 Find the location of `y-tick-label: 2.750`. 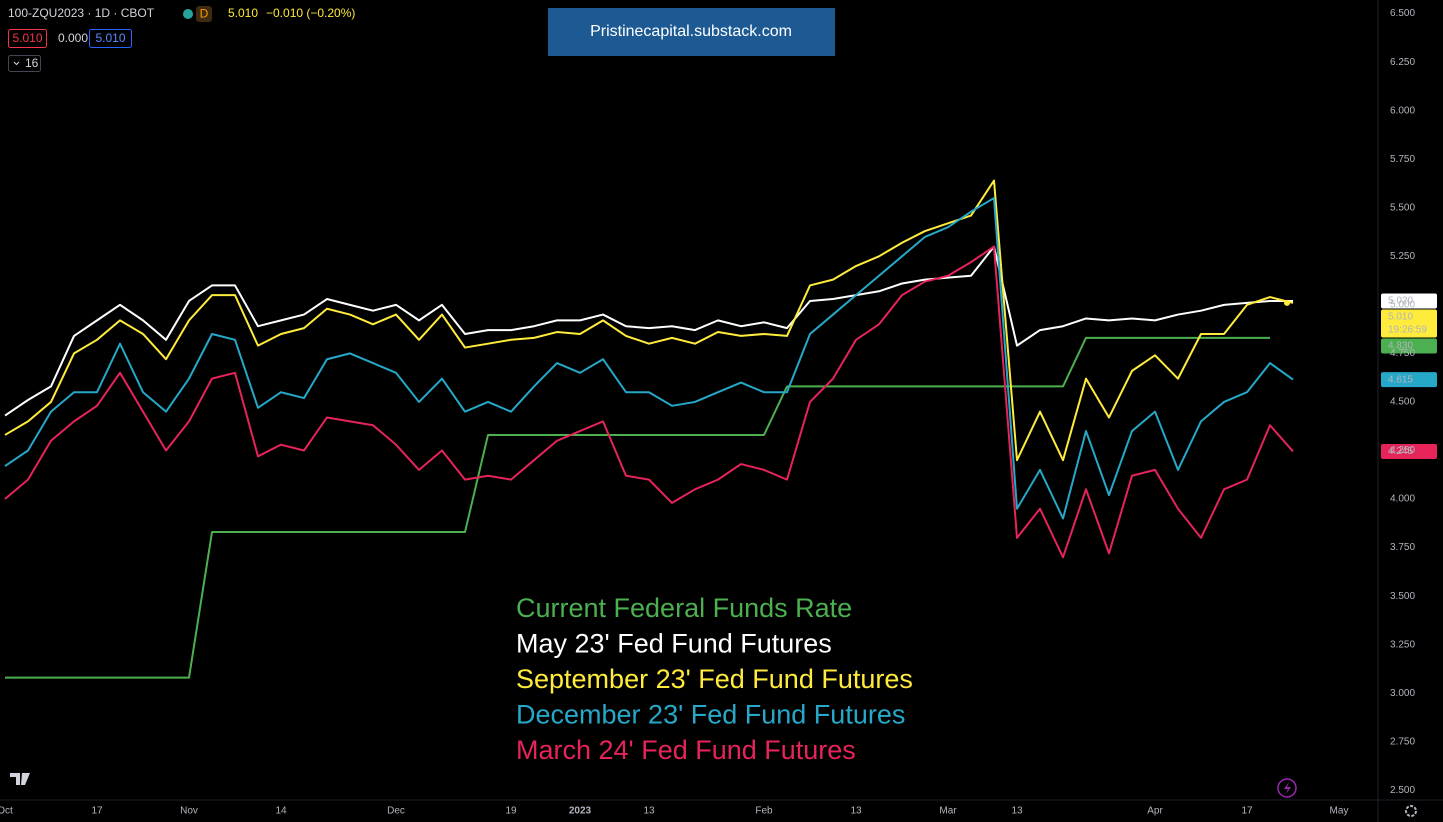

y-tick-label: 2.750 is located at coordinates (1402, 741).